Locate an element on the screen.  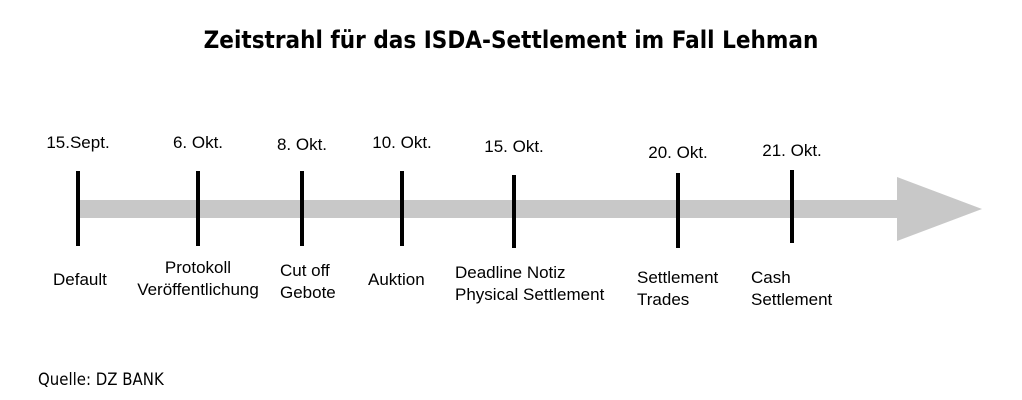
event-label: Cash Settlement is located at coordinates (791, 289).